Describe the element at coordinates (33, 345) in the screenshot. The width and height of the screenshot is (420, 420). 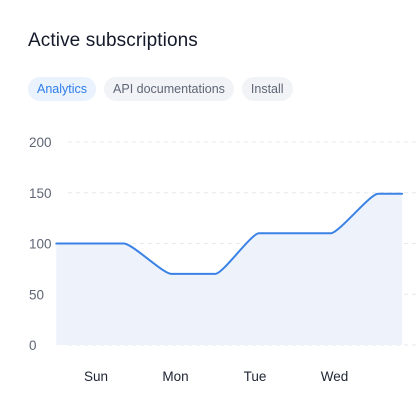
I see `y-tick-label-0: 0` at that location.